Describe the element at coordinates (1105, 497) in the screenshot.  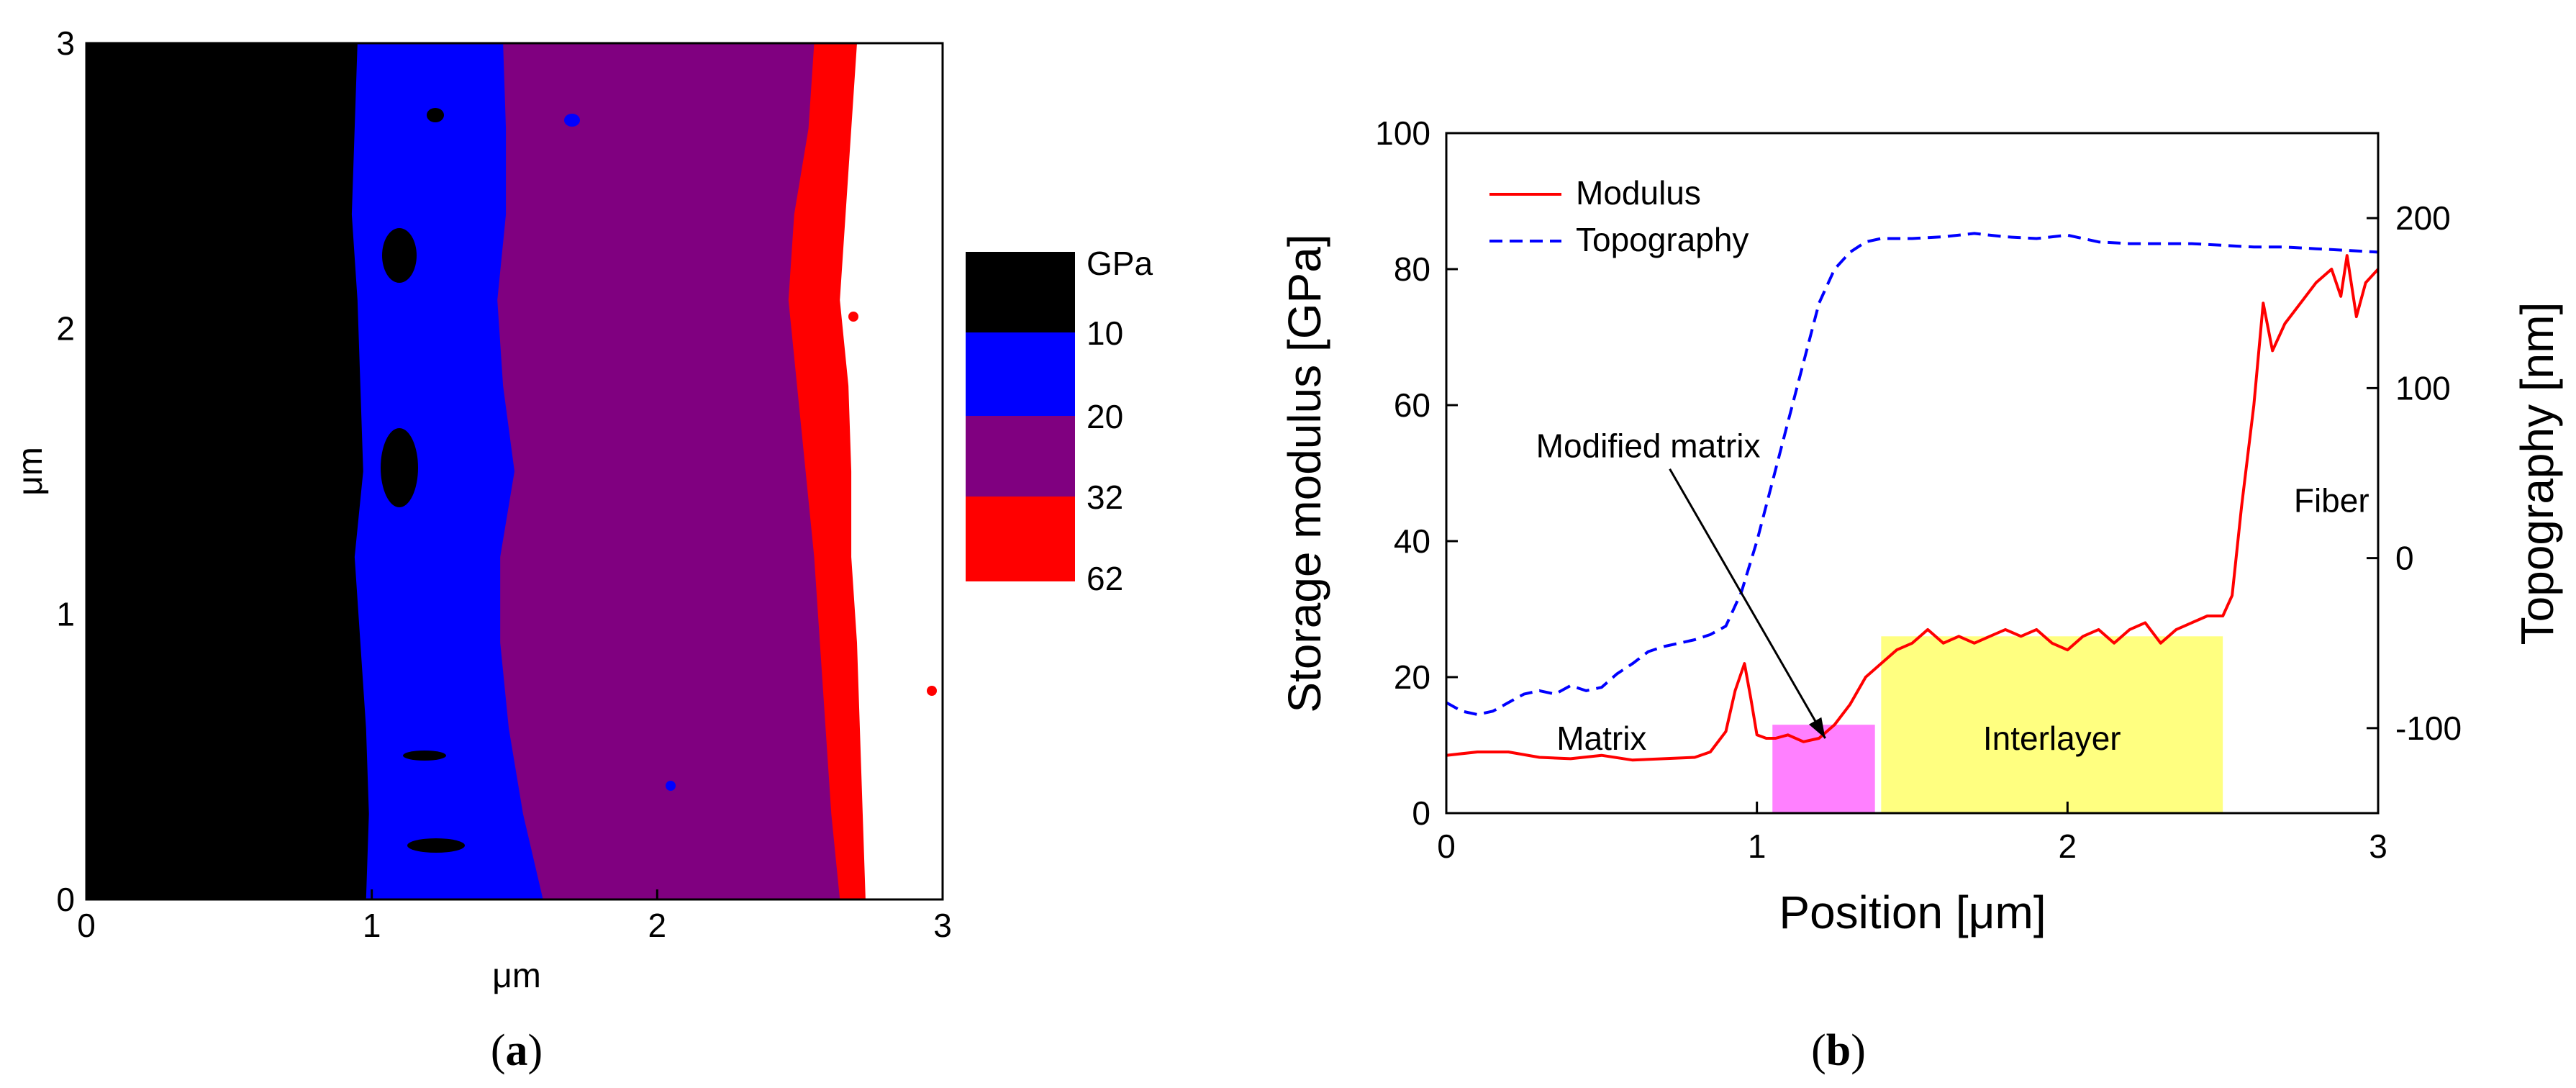
I see `colorbar-label: 32` at that location.